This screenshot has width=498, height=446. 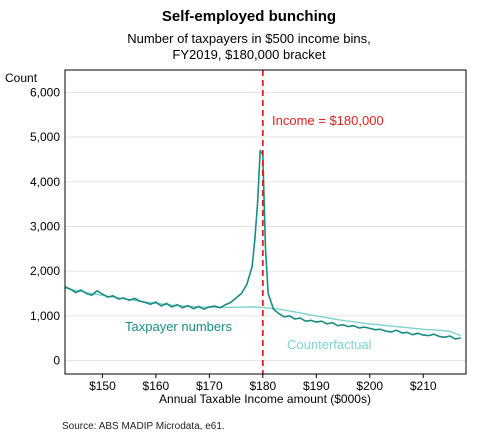 What do you see at coordinates (143, 426) in the screenshot?
I see `source-note: Source: ABS MADIP Microdata, e61.` at bounding box center [143, 426].